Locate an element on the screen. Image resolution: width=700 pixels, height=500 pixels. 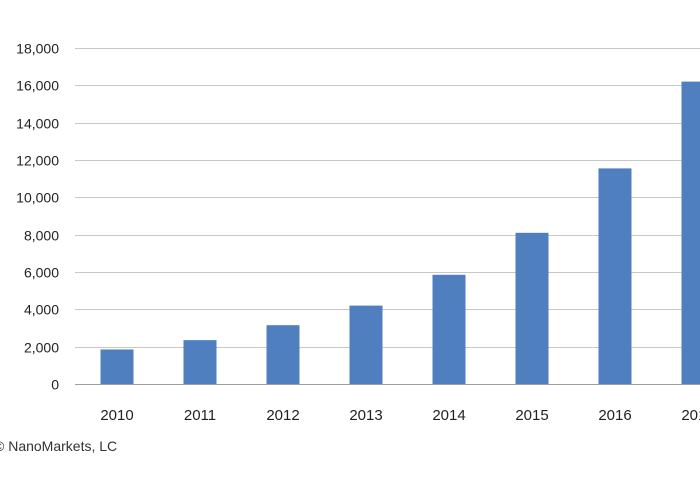
x-tick-label: 2014 is located at coordinates (448, 415).